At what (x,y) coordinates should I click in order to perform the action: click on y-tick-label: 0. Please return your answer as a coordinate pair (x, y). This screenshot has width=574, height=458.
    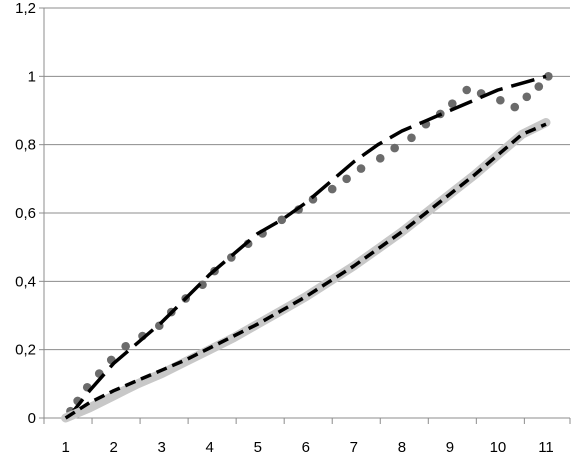
    Looking at the image, I should click on (32, 418).